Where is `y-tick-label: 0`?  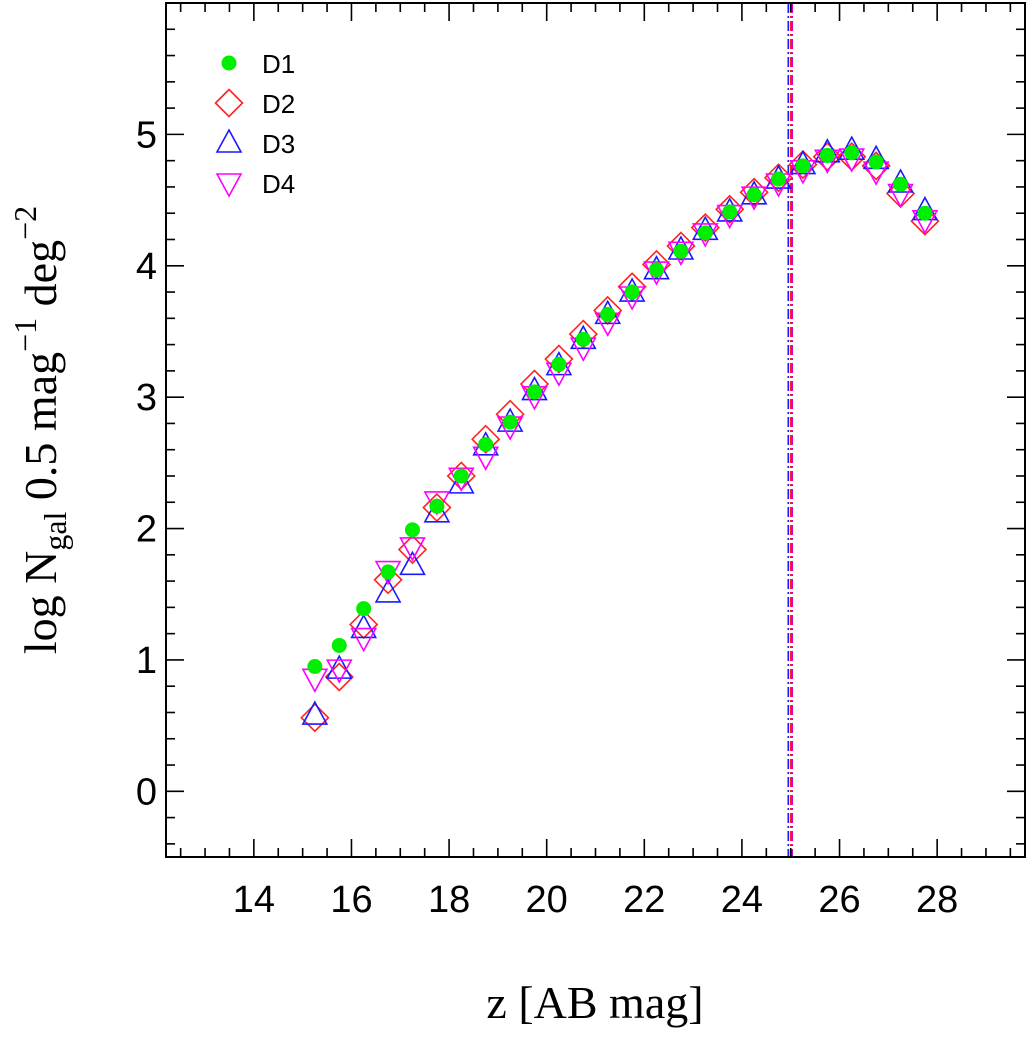
y-tick-label: 0 is located at coordinates (146, 792).